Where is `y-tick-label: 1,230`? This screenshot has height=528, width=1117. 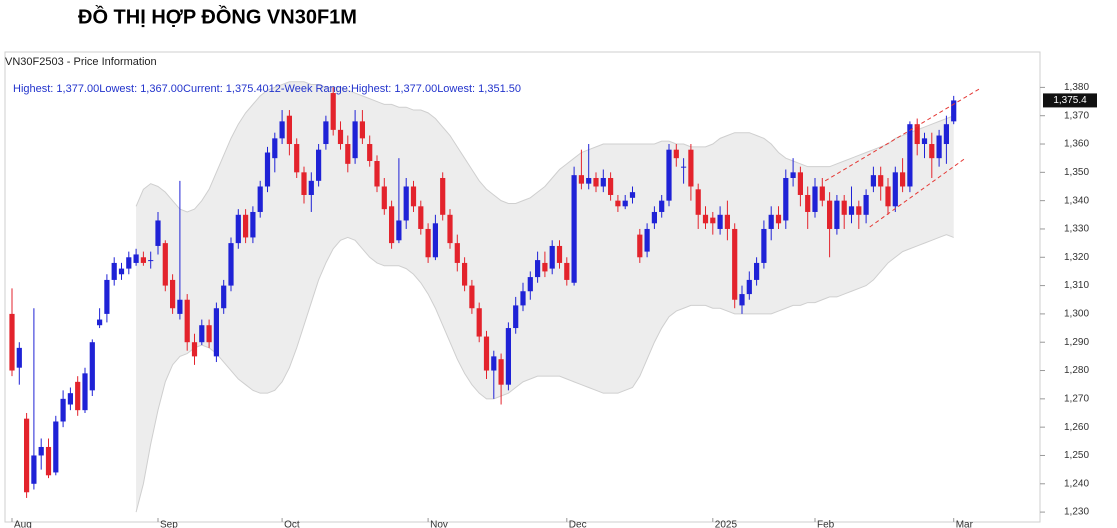 y-tick-label: 1,230 is located at coordinates (1076, 512).